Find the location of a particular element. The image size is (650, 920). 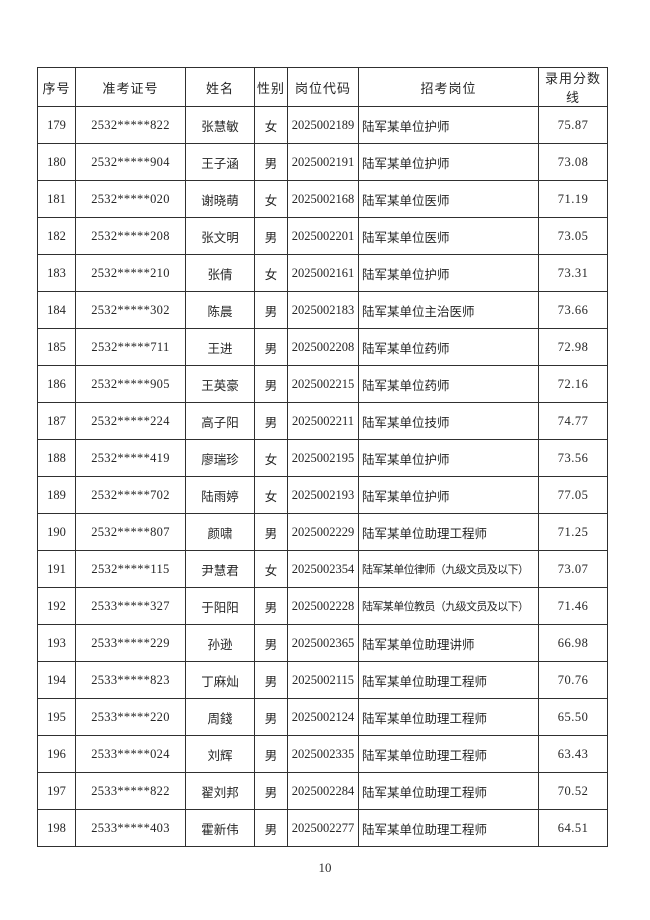

cell-position: 陆军某单位律师（九级文员及以下） is located at coordinates (448, 569).